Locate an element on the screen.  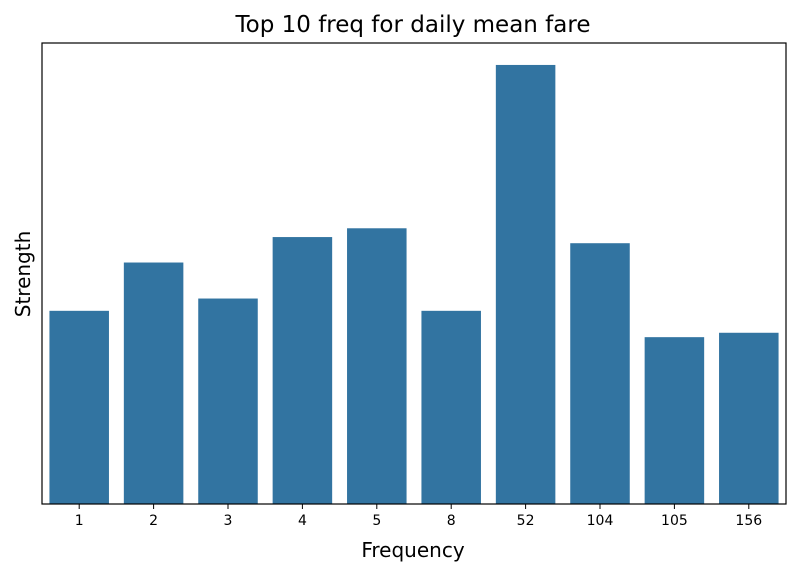
x-tick-label-105: 105 is located at coordinates (674, 521).